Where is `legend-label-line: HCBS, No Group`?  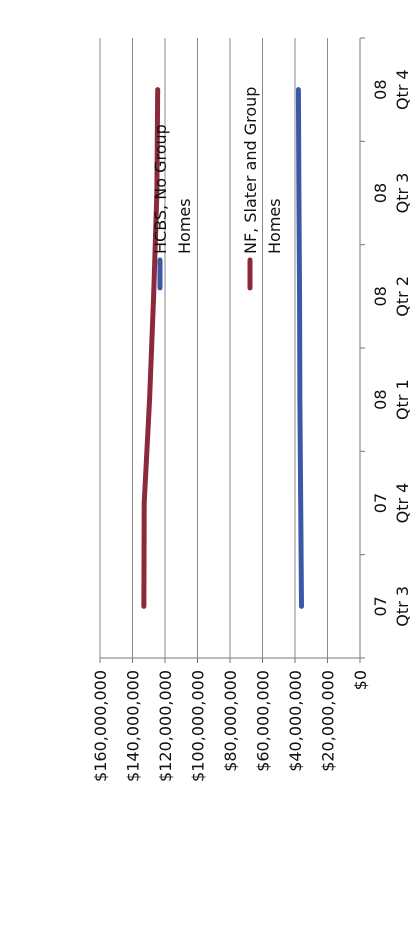
legend-label-line: HCBS, No Group is located at coordinates (160, 189).